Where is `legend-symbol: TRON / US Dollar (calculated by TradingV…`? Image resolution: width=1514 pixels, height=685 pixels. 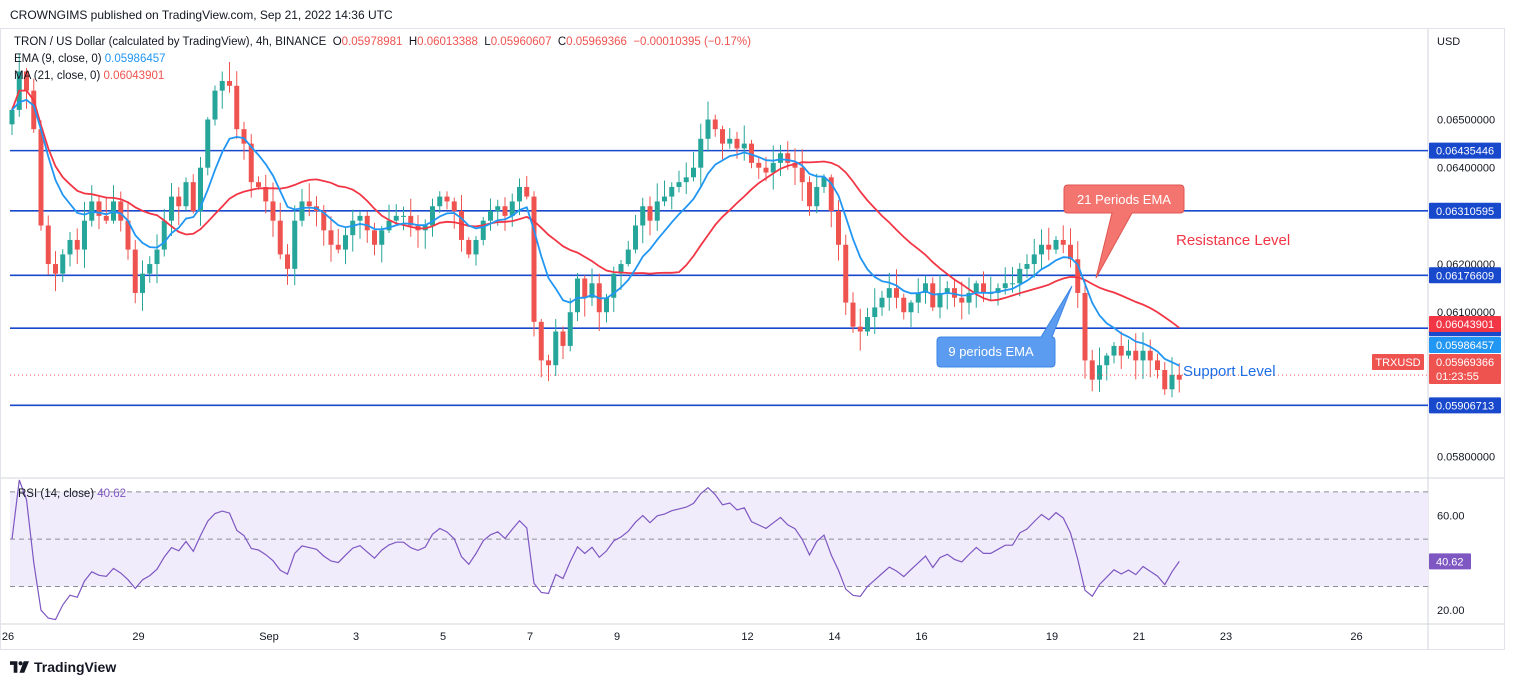 legend-symbol: TRON / US Dollar (calculated by TradingV… is located at coordinates (170, 42).